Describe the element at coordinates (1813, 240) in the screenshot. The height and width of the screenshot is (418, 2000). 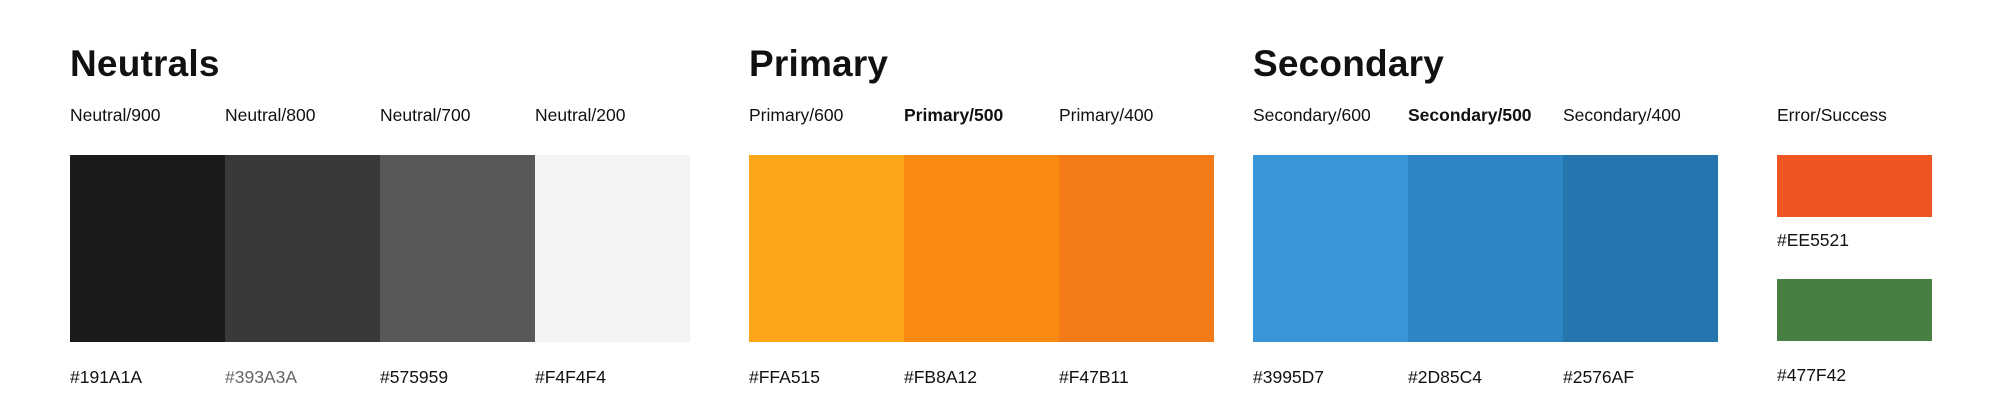
I see `error-hex: #EE5521` at that location.